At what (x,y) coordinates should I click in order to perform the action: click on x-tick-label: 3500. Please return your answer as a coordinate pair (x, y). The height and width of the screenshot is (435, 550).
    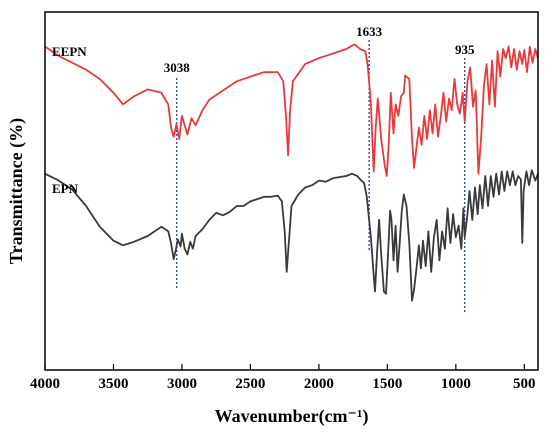
    Looking at the image, I should click on (113, 384).